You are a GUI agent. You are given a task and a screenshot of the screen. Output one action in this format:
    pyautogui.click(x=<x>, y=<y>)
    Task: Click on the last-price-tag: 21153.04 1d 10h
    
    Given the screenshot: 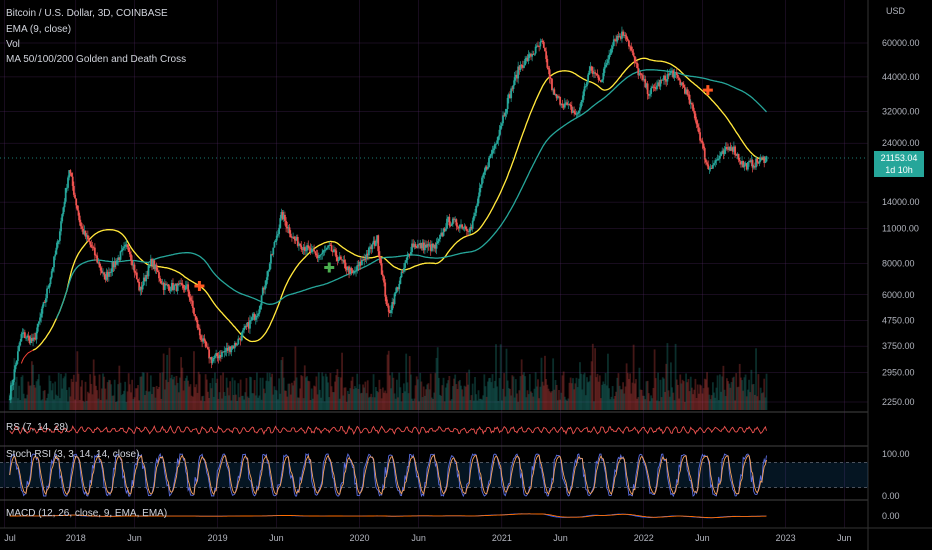 What is the action you would take?
    pyautogui.click(x=899, y=164)
    